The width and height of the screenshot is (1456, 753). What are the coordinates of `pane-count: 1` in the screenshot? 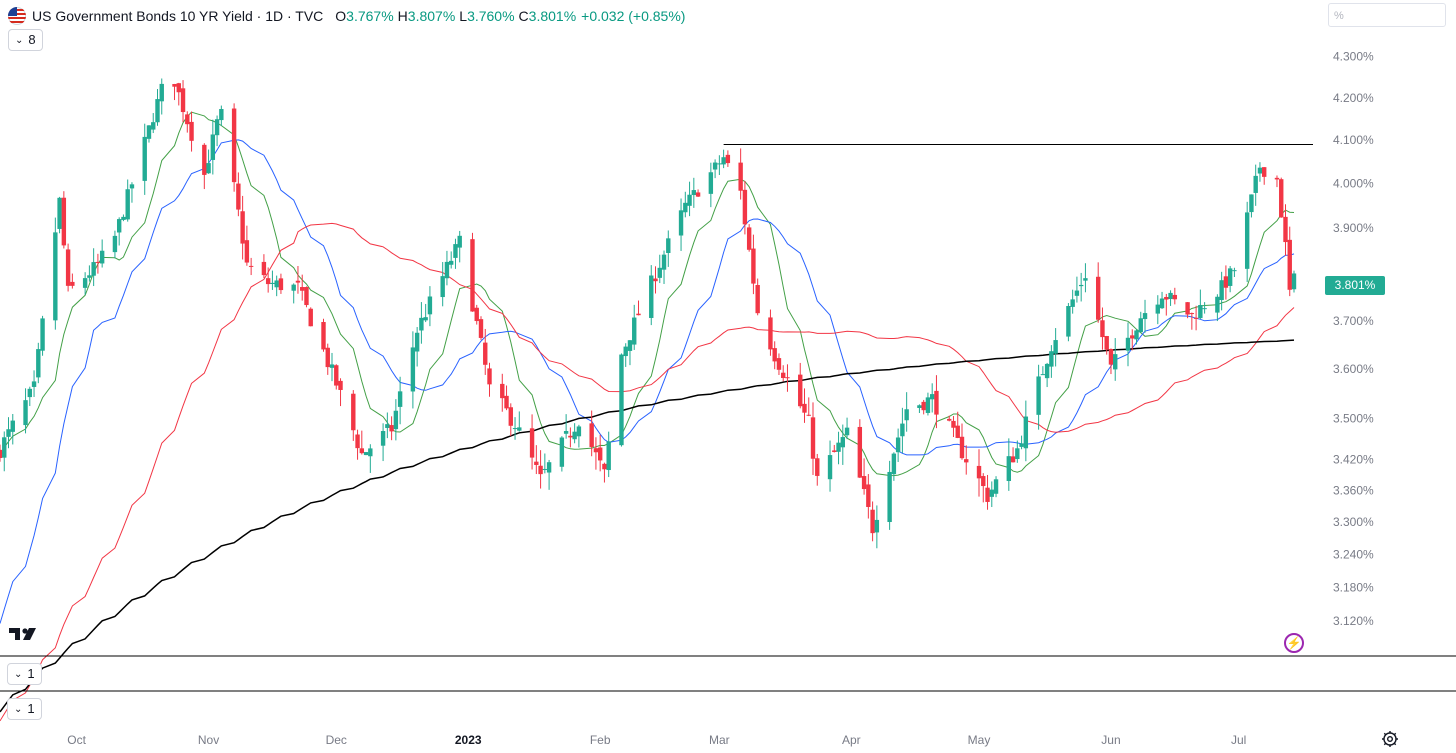 It's located at (31, 708).